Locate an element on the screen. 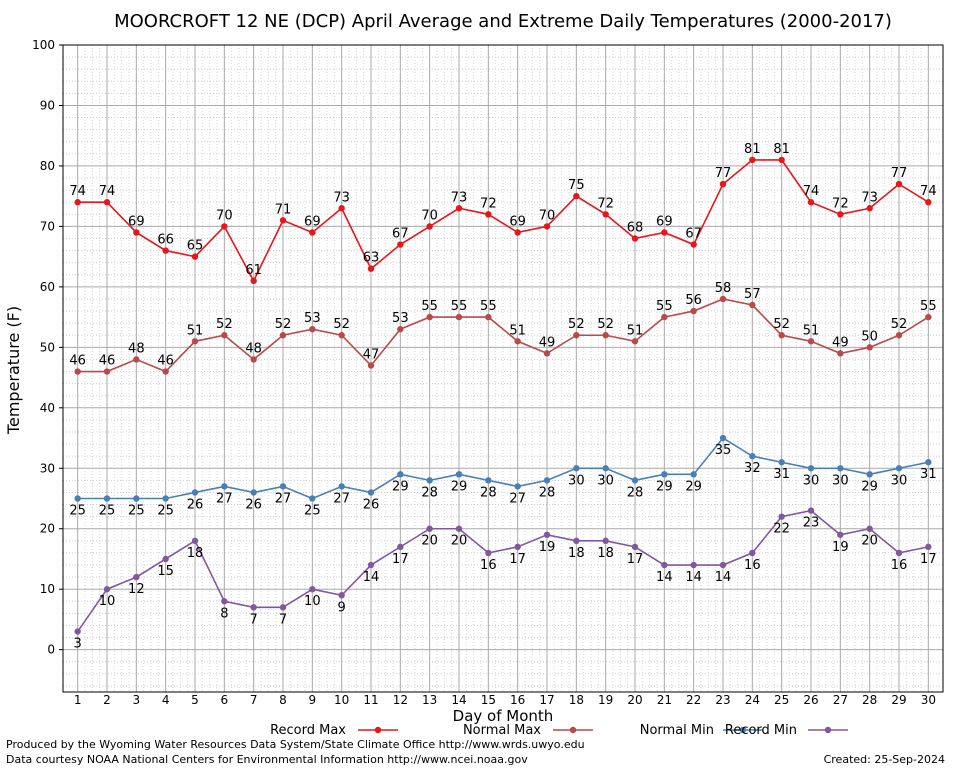  data-label: 7 is located at coordinates (254, 619).